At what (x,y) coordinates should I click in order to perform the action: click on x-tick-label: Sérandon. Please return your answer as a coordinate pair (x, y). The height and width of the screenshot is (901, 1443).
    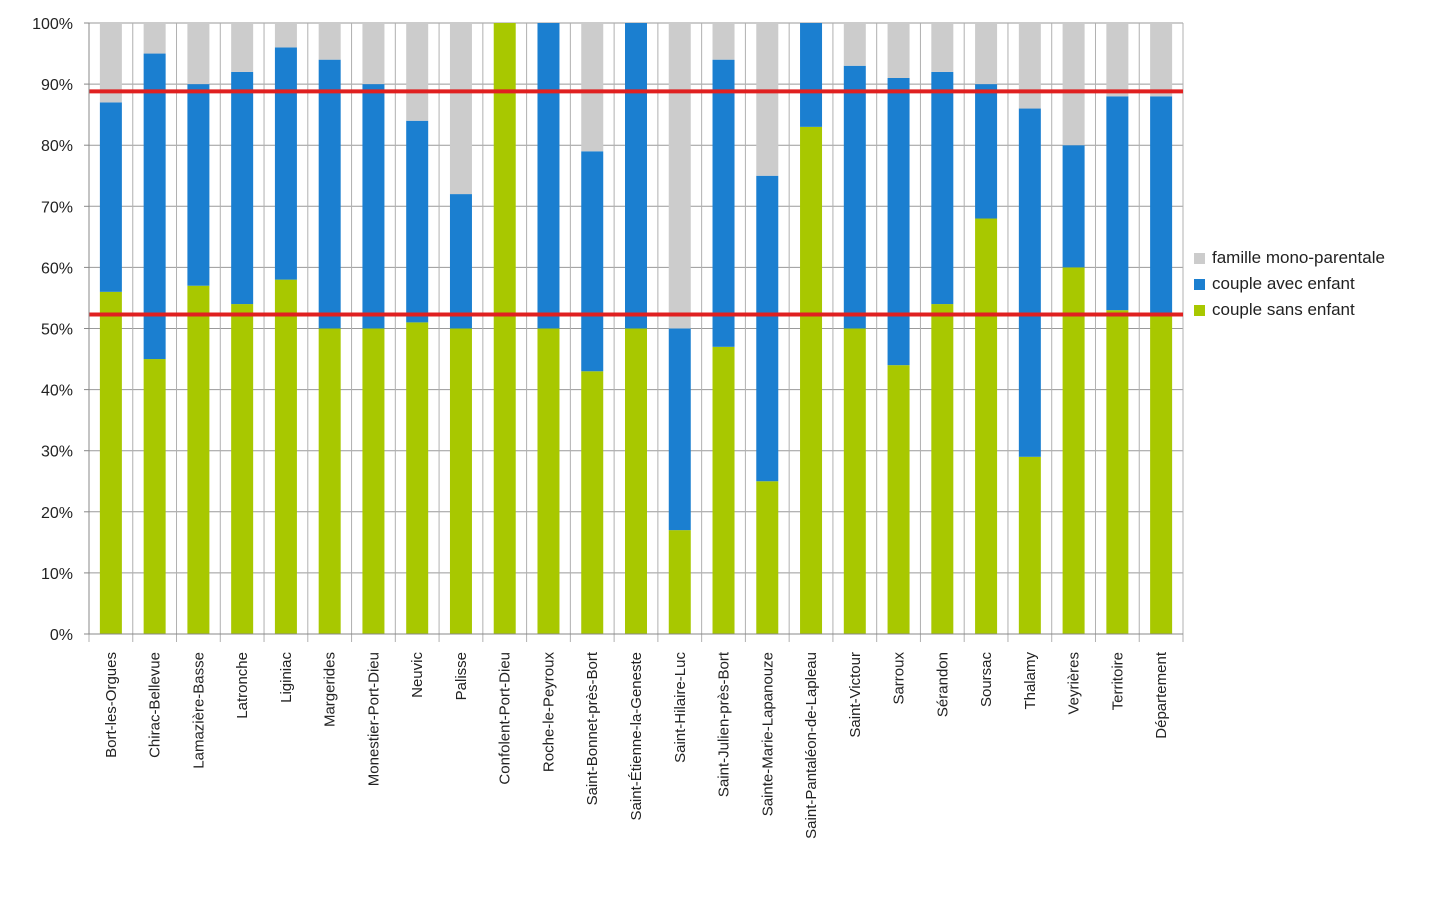
    Looking at the image, I should click on (942, 684).